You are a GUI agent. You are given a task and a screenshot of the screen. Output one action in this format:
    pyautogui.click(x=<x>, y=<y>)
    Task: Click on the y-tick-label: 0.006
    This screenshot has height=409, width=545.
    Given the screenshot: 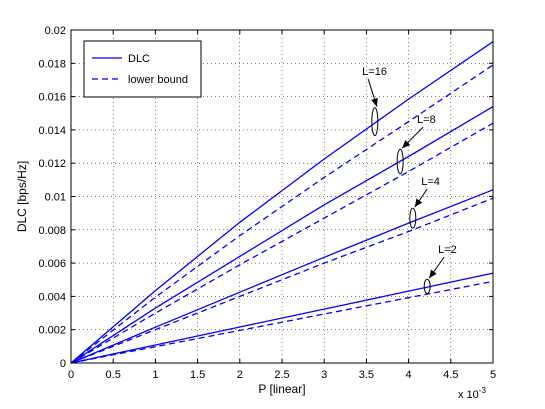 What is the action you would take?
    pyautogui.click(x=52, y=264)
    